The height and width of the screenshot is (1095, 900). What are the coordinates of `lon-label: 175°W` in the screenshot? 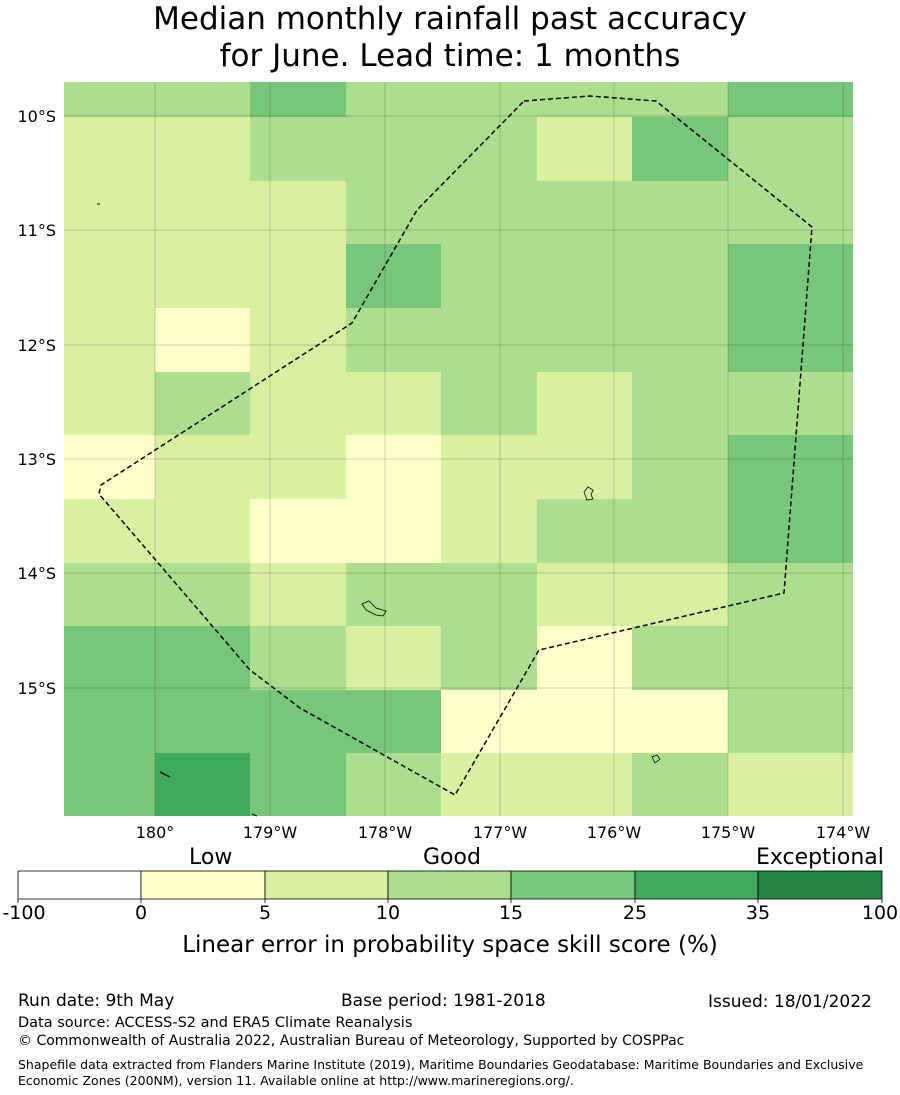 It's located at (728, 832).